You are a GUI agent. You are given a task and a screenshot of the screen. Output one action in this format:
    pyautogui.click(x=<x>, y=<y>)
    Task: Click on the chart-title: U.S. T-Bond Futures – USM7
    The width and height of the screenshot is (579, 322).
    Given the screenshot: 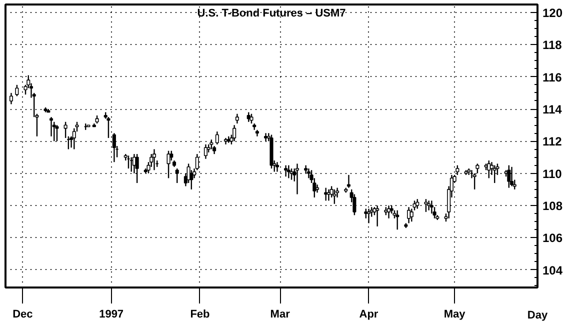 What is the action you would take?
    pyautogui.click(x=271, y=14)
    